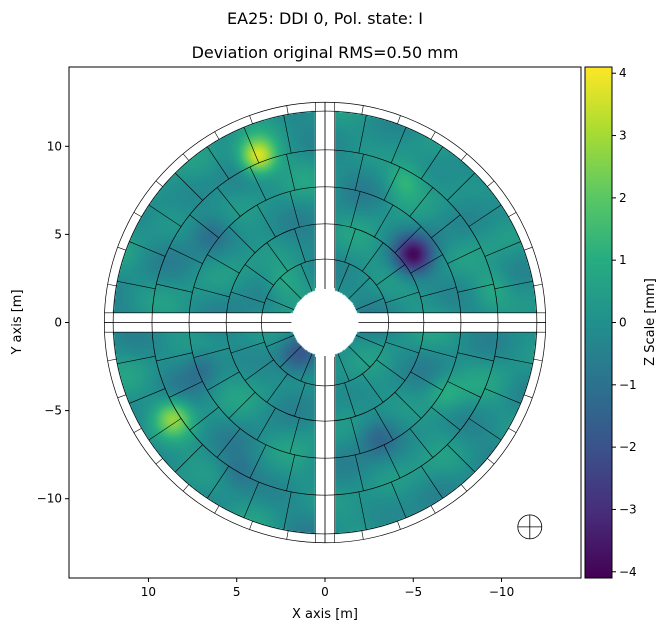 The width and height of the screenshot is (670, 632). What do you see at coordinates (327, 588) in the screenshot?
I see `x-axis: 10 5 0 −5 −10` at bounding box center [327, 588].